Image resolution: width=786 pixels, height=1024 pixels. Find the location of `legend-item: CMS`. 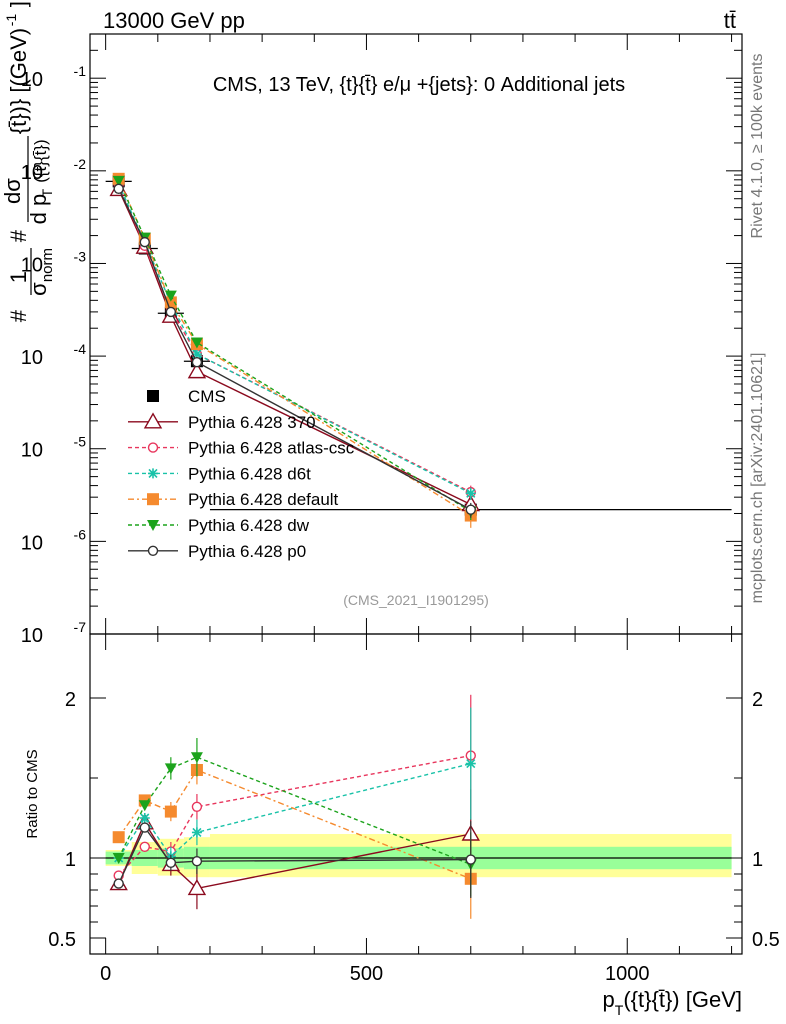

legend-item: CMS is located at coordinates (186, 396).